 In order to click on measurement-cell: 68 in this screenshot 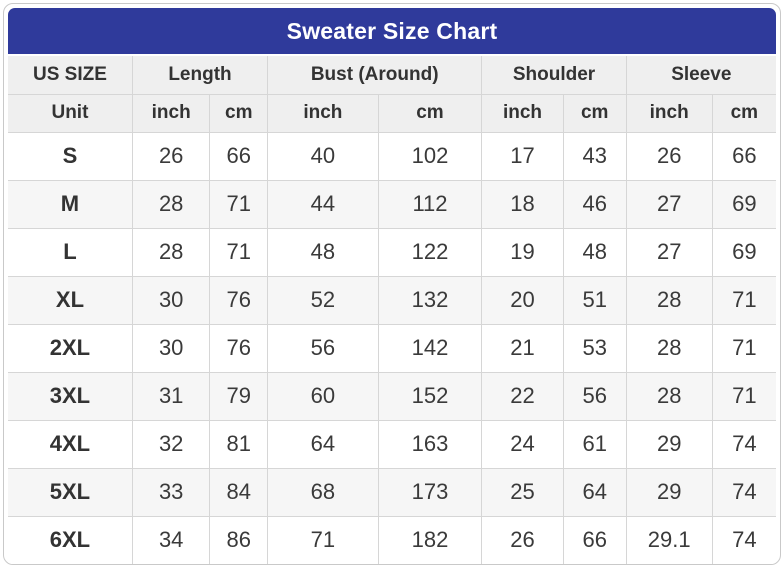, I will do `click(323, 492)`.